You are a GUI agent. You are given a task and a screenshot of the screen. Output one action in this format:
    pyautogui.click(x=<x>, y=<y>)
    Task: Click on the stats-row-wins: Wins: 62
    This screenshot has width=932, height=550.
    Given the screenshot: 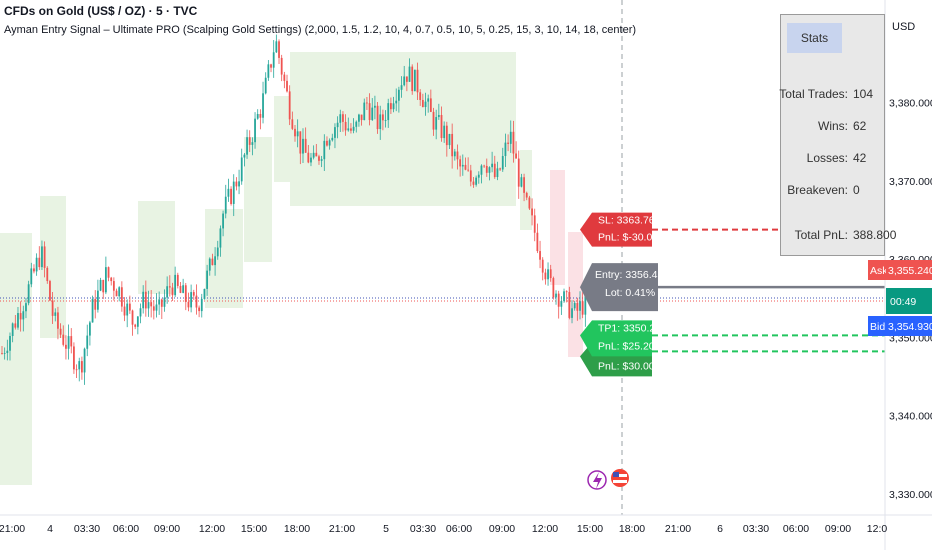 What is the action you would take?
    pyautogui.click(x=832, y=129)
    